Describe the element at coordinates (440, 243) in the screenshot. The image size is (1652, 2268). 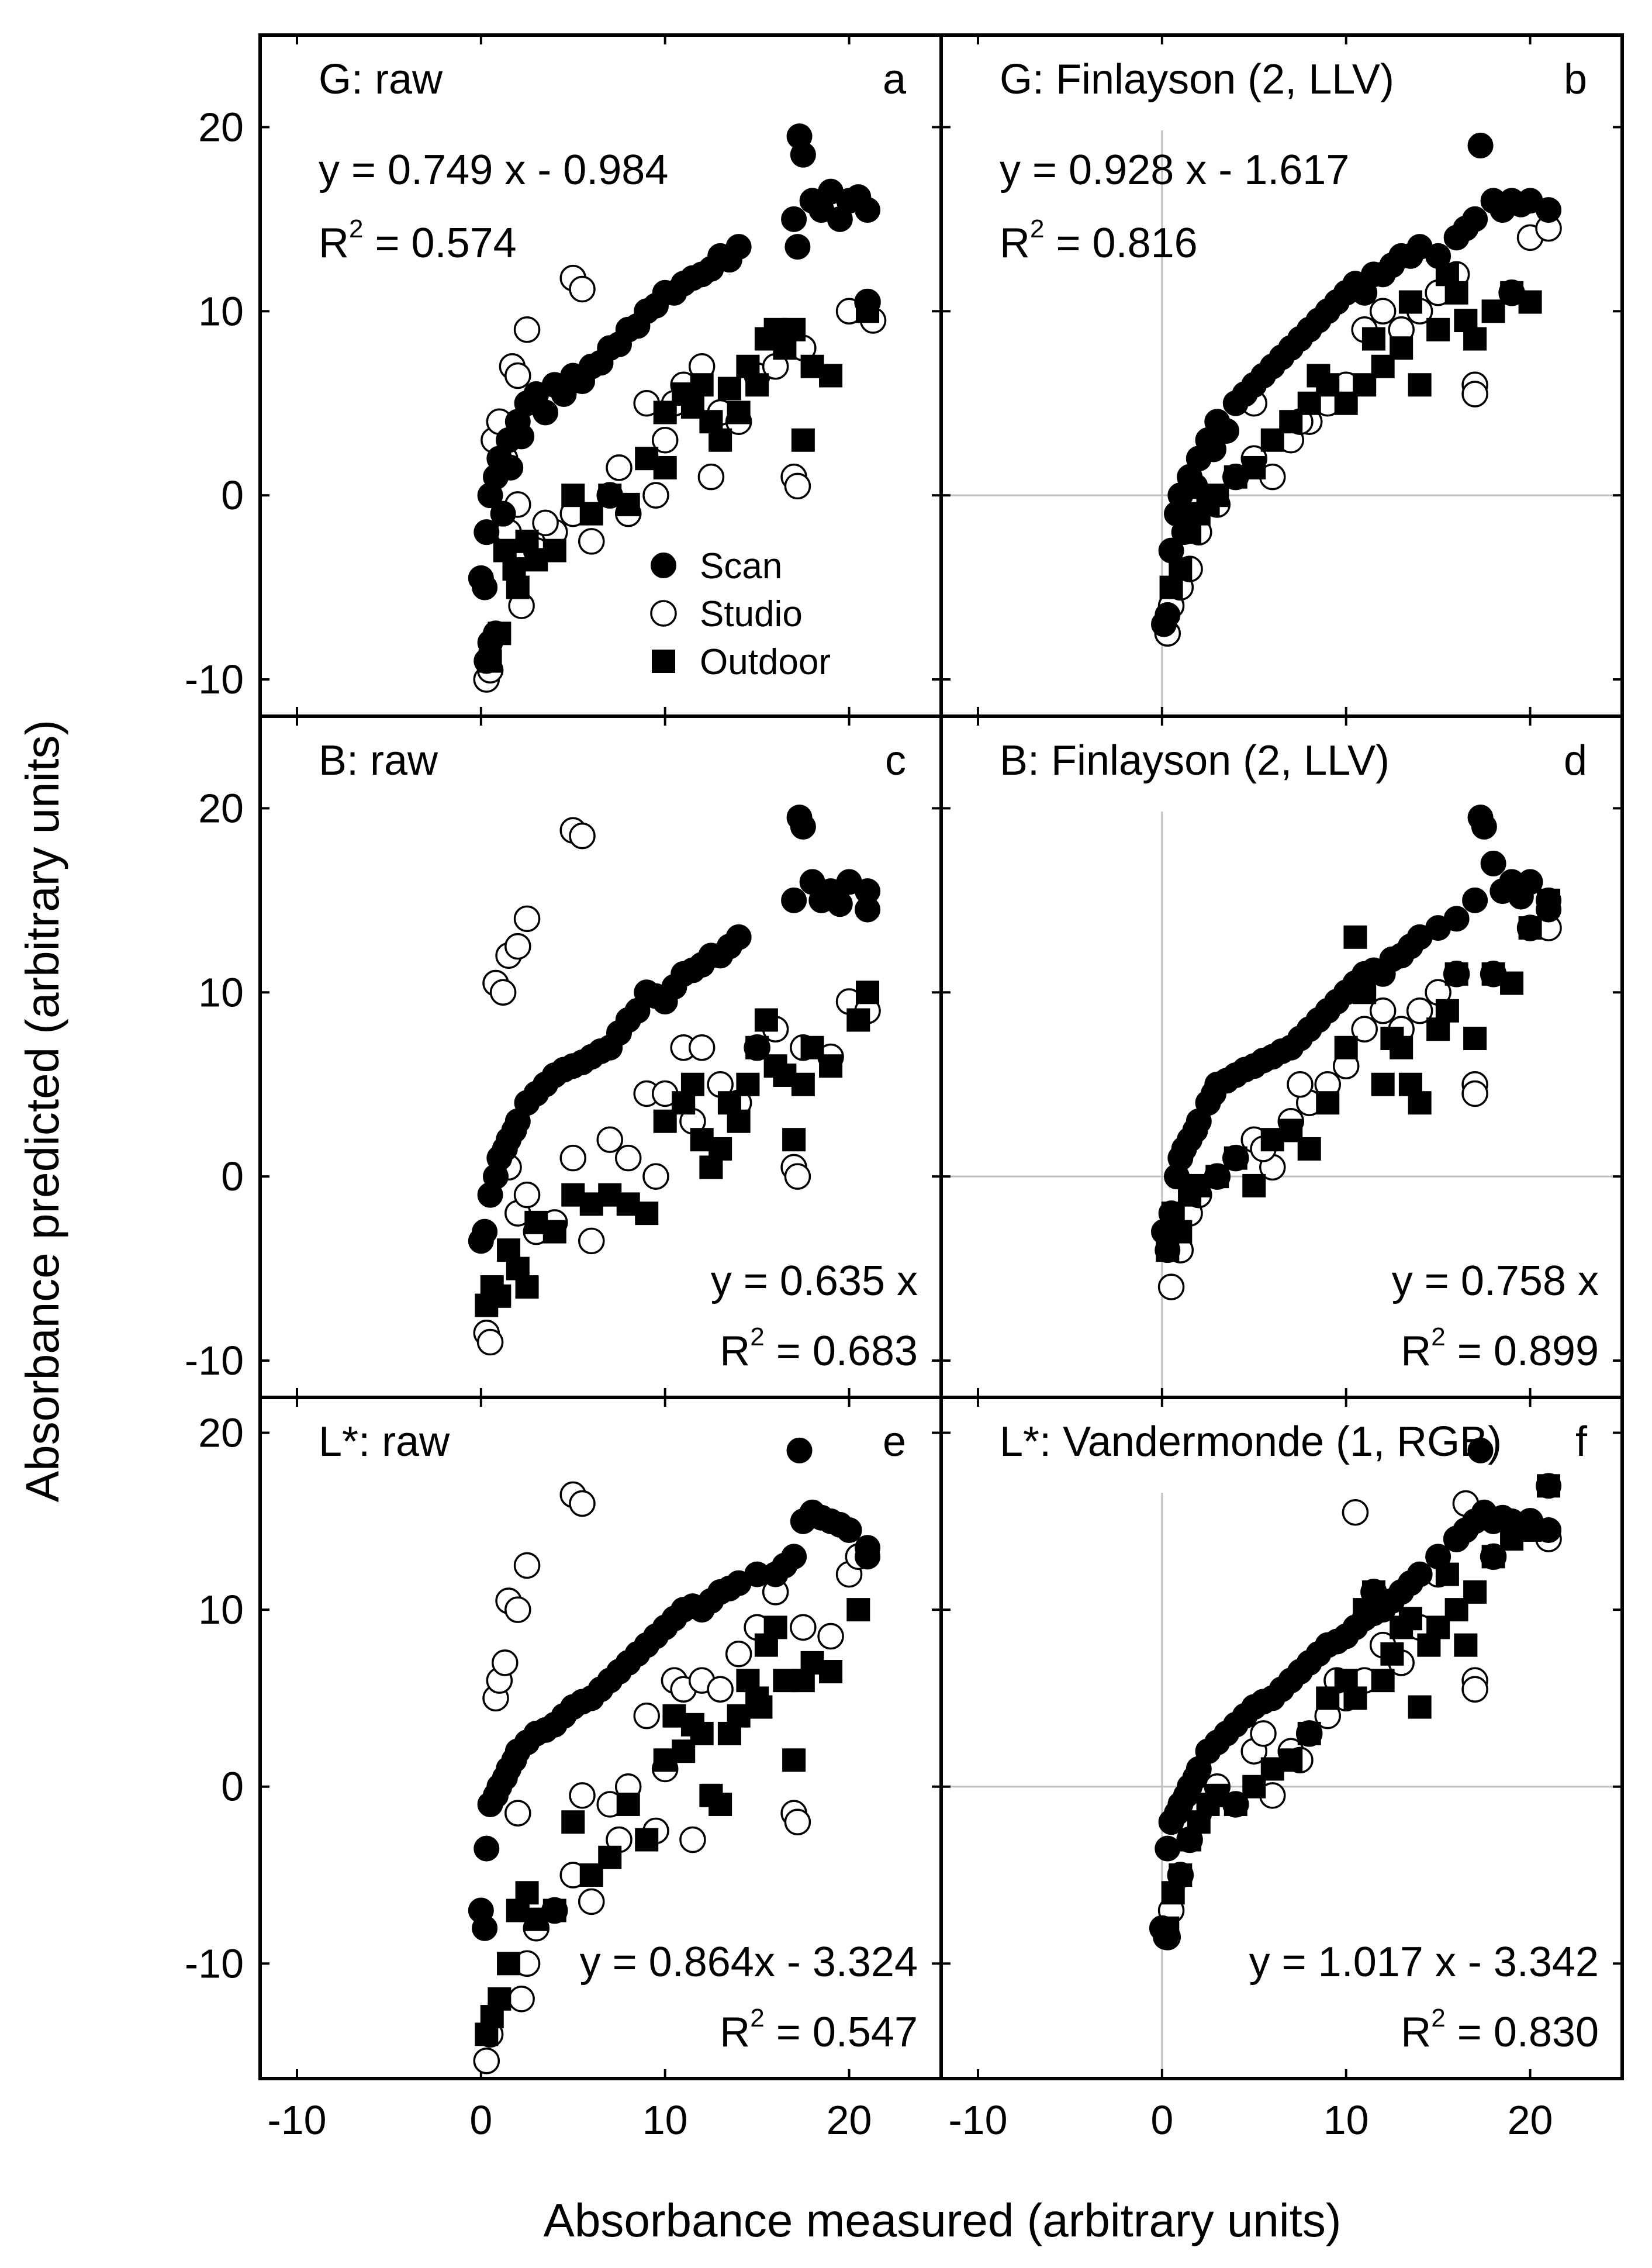
I see `r-squared-value: = 0.574` at that location.